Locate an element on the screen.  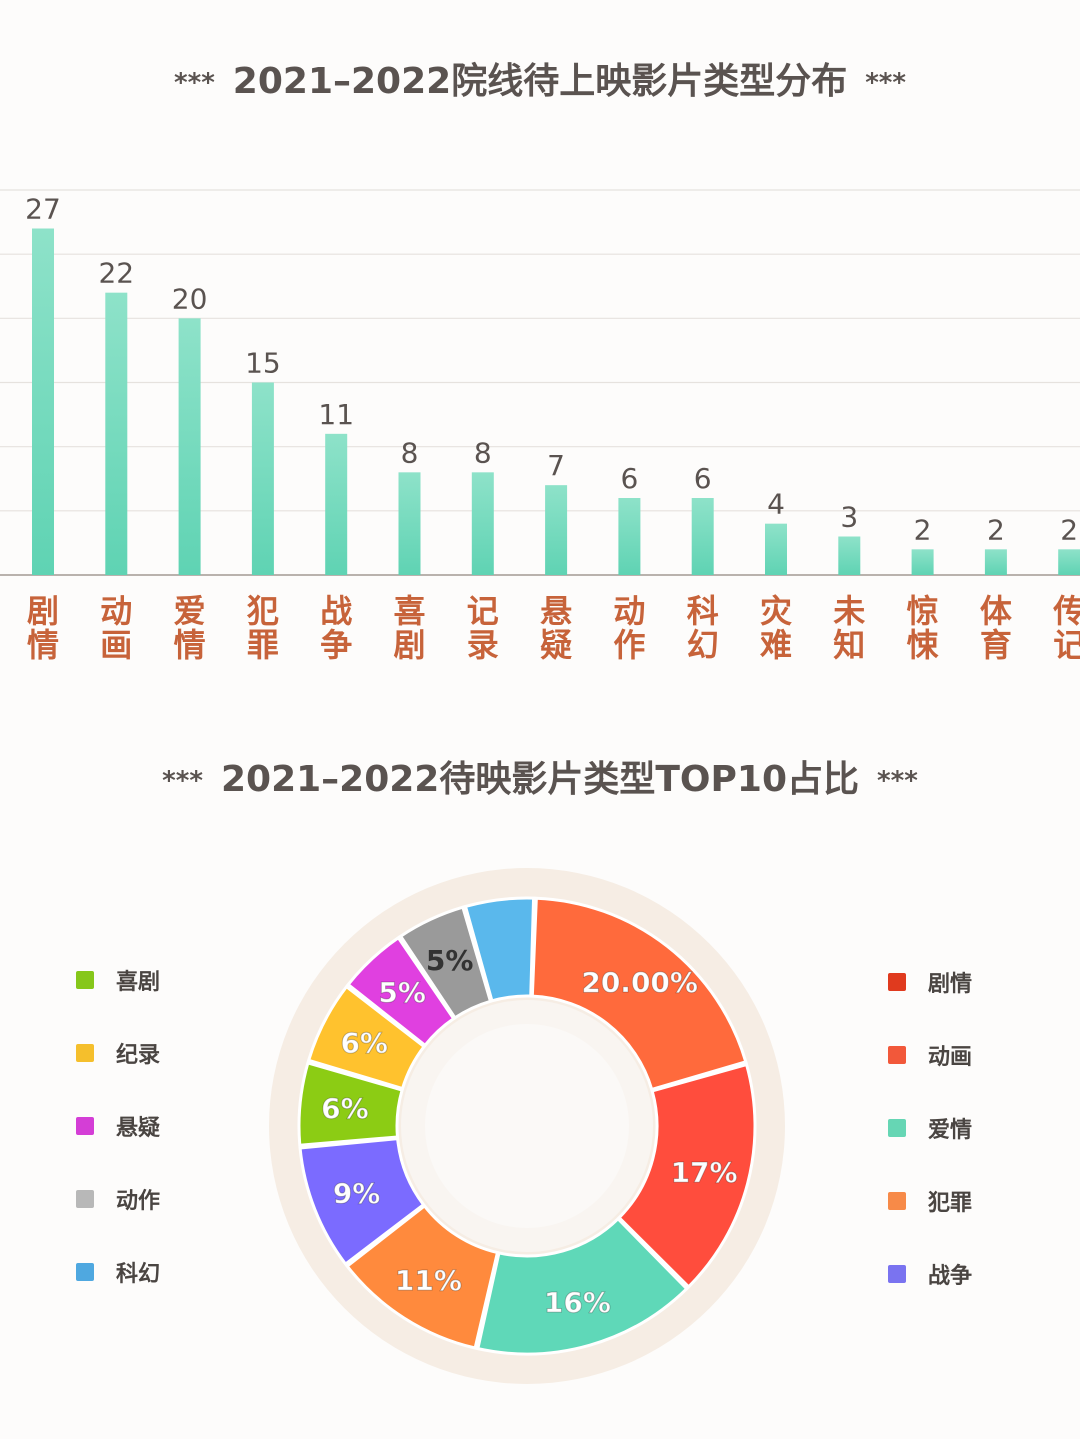
legend-item: 犯罪 is located at coordinates (930, 1201).